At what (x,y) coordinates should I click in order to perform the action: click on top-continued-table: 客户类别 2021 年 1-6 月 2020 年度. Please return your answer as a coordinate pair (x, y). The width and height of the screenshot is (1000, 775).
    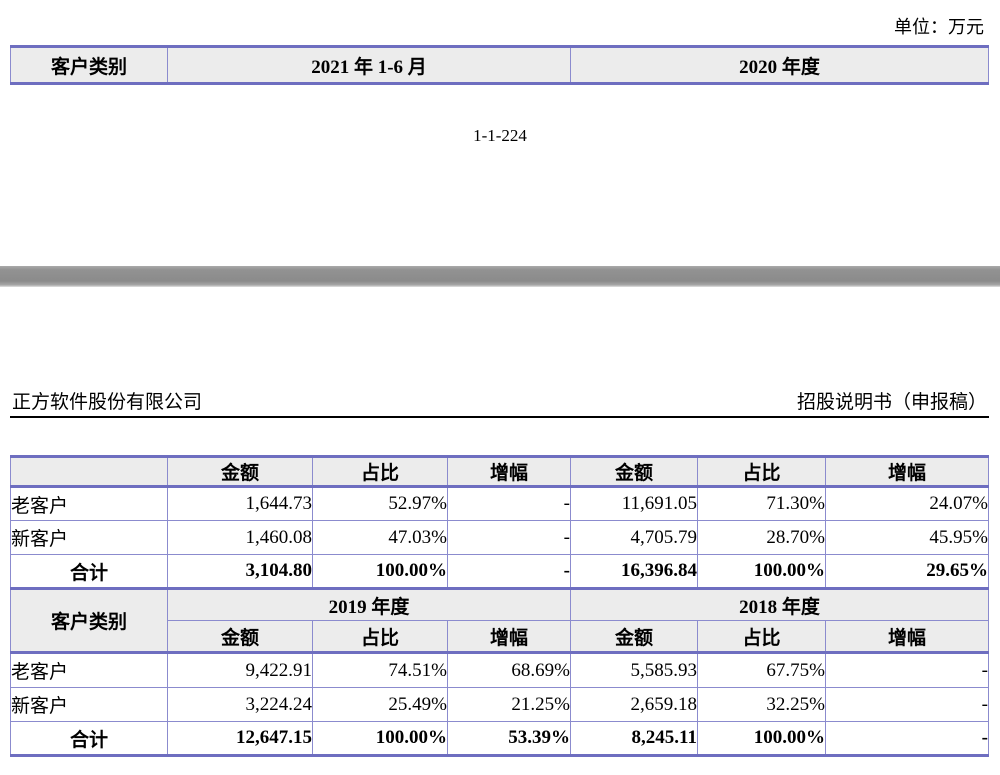
    Looking at the image, I should click on (499, 65).